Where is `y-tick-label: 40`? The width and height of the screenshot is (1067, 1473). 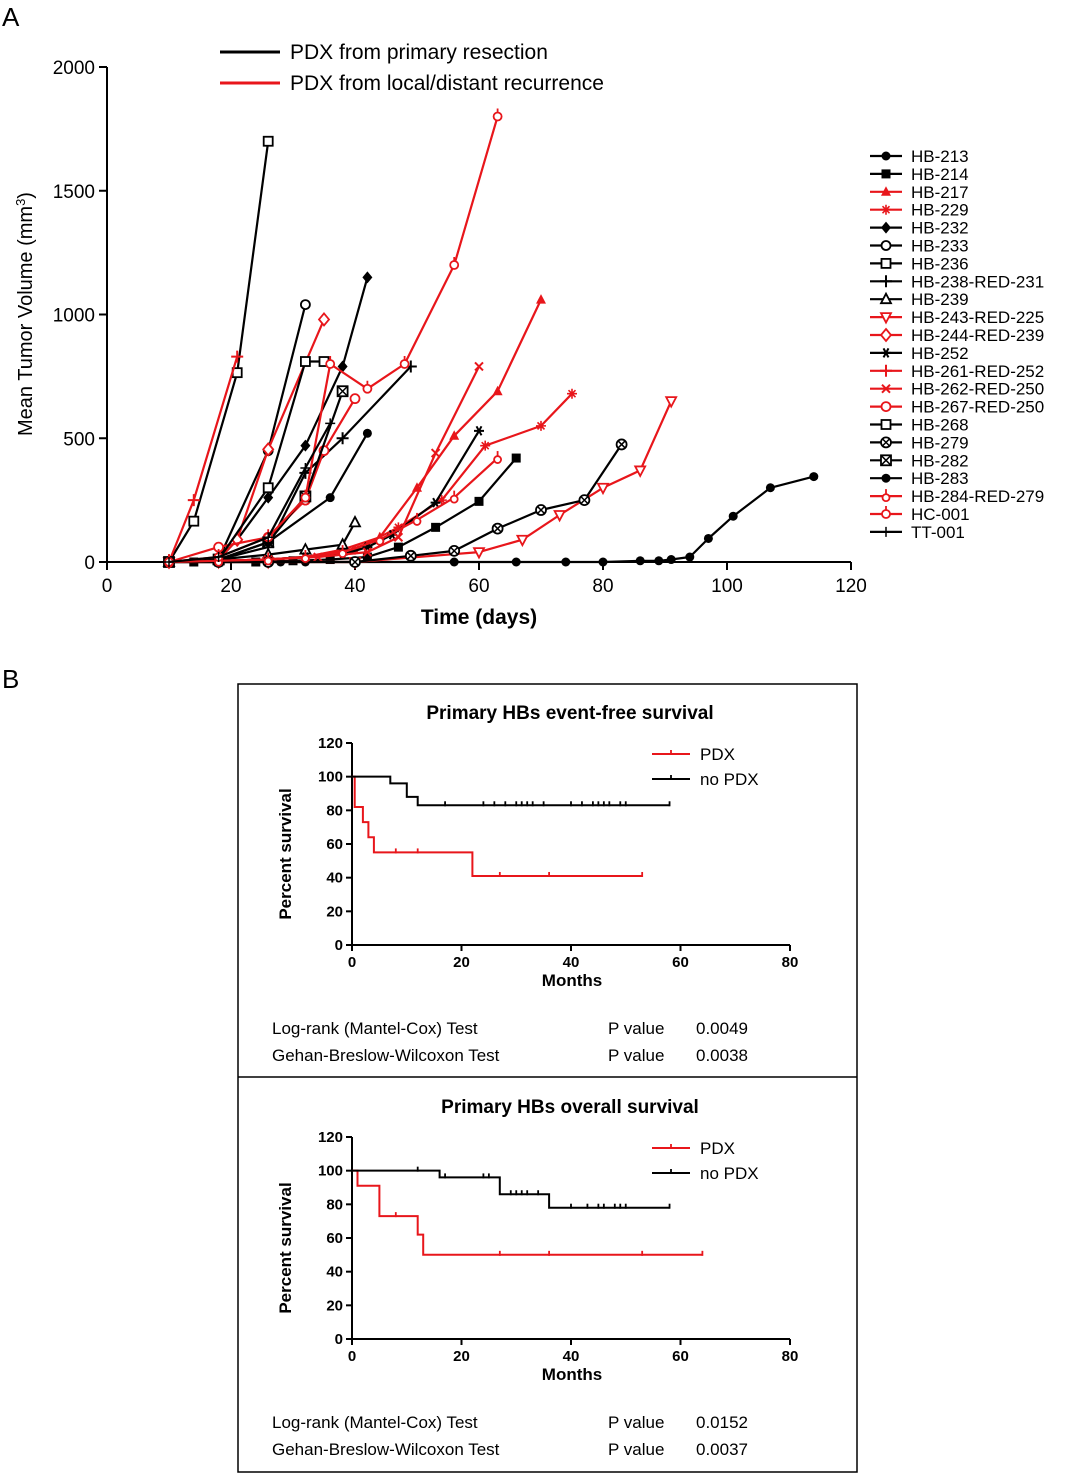
y-tick-label: 40 is located at coordinates (334, 1272).